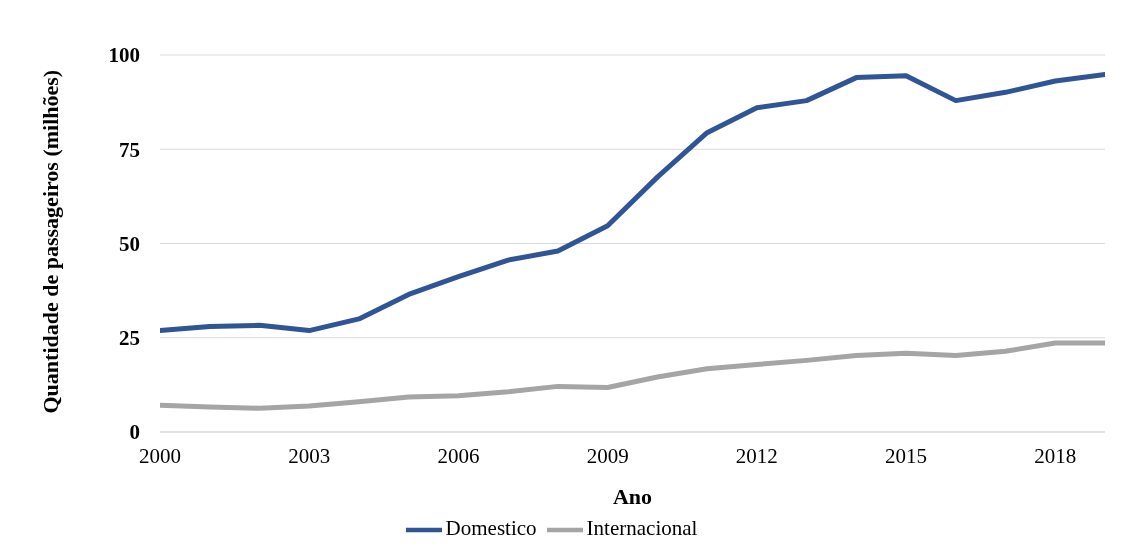 The width and height of the screenshot is (1126, 556). I want to click on y-axis-title: Quantidade de passageiros (milhões), so click(50, 241).